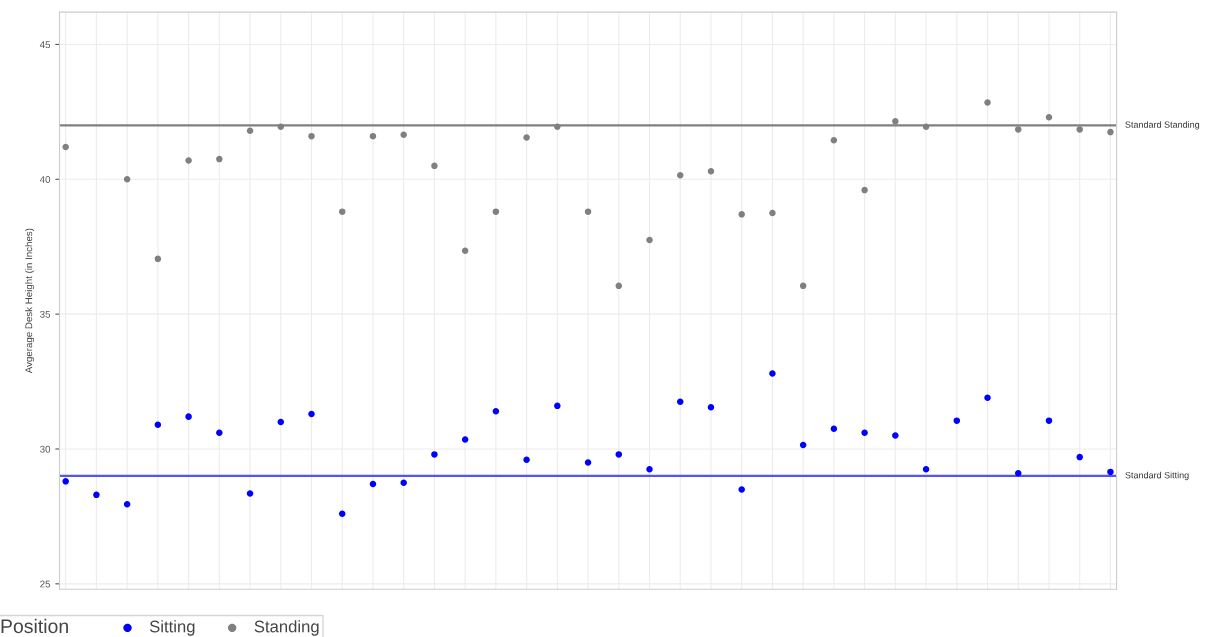  Describe the element at coordinates (30, 301) in the screenshot. I see `y-axis-title: Avgerage Desk Height (in Inches)` at that location.